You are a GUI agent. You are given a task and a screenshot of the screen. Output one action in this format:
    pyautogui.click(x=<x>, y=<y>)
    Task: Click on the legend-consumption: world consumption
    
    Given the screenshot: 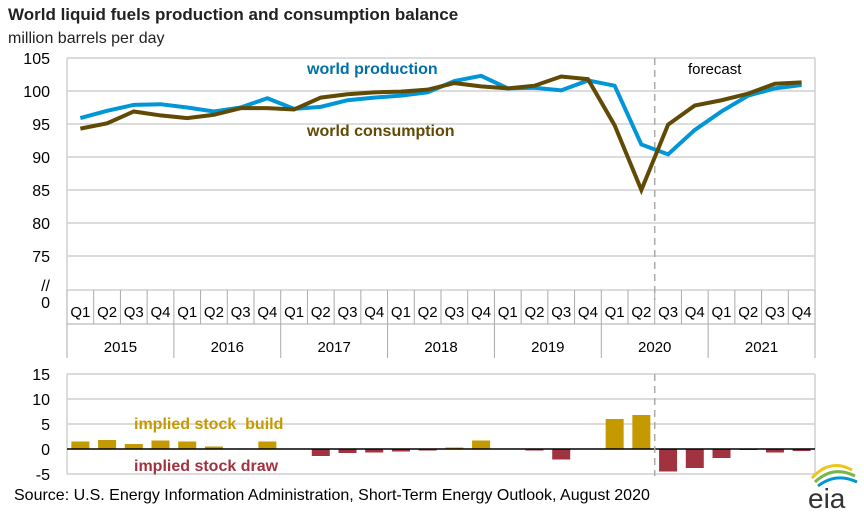 What is the action you would take?
    pyautogui.click(x=380, y=131)
    